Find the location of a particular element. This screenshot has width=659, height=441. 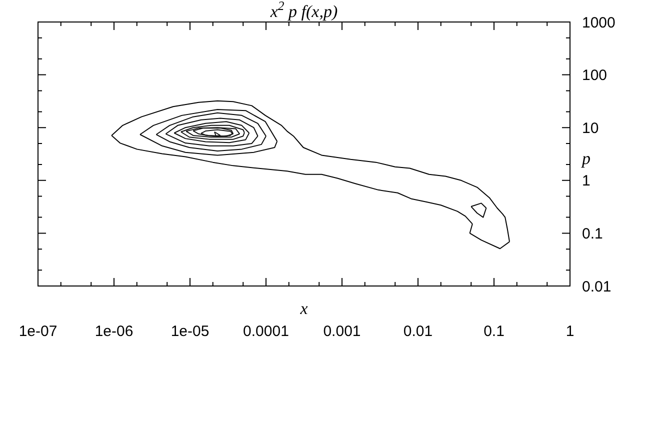

y-tick-label: 0.1 is located at coordinates (592, 233).